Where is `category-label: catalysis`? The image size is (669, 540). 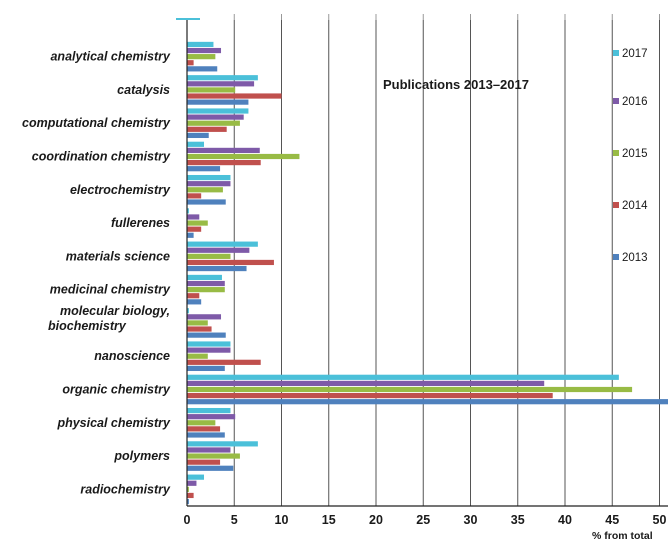
category-label: catalysis is located at coordinates (143, 90).